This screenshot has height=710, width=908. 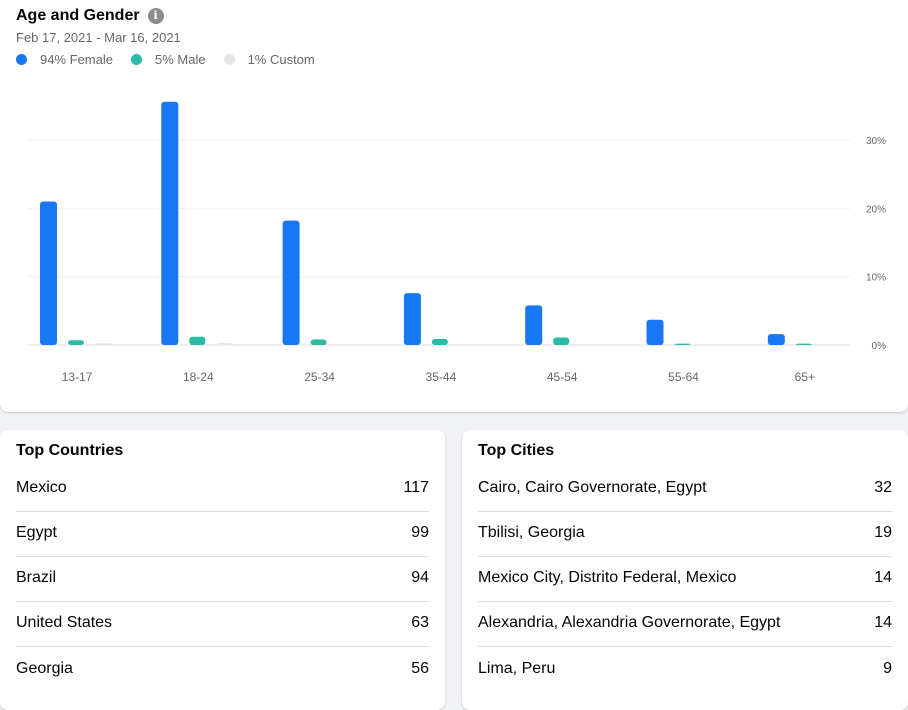 What do you see at coordinates (64, 622) in the screenshot?
I see `country-name: United States` at bounding box center [64, 622].